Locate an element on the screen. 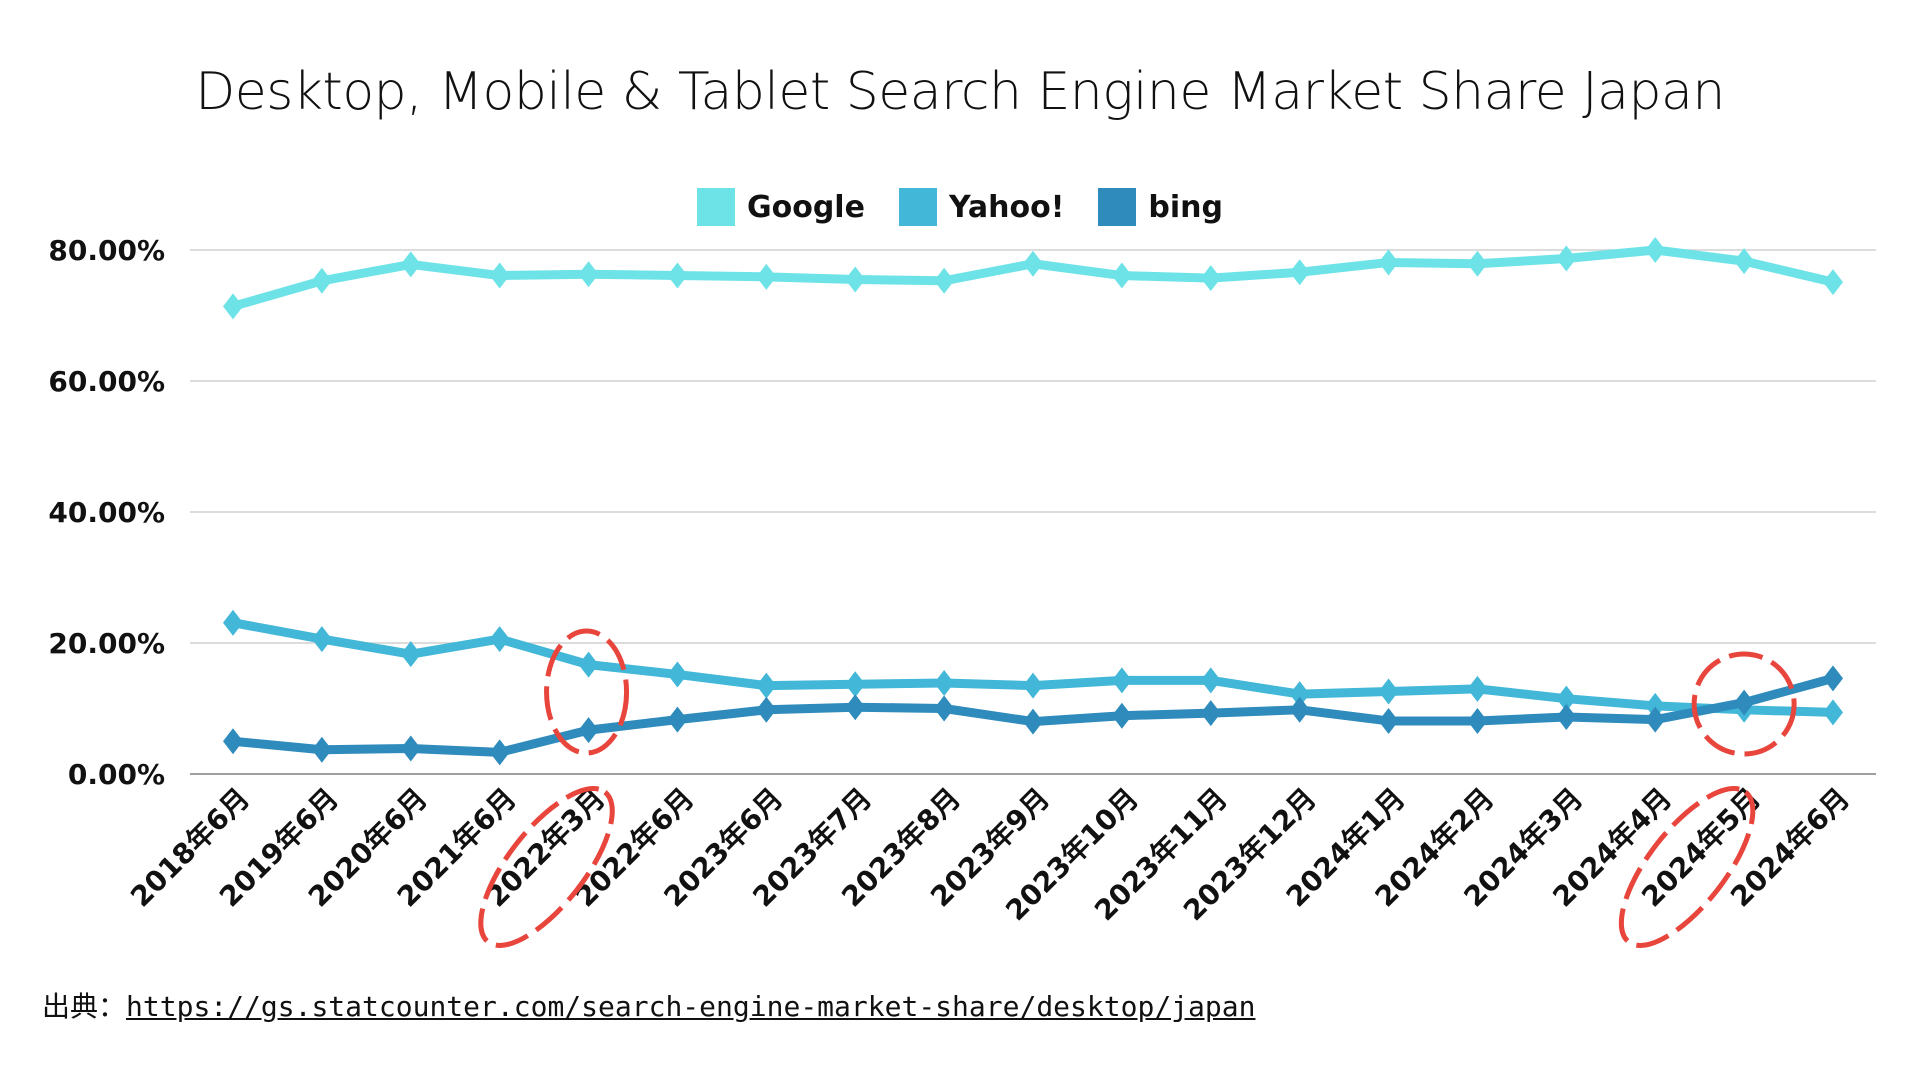  y-tick-label: 0.00% is located at coordinates (116, 774).